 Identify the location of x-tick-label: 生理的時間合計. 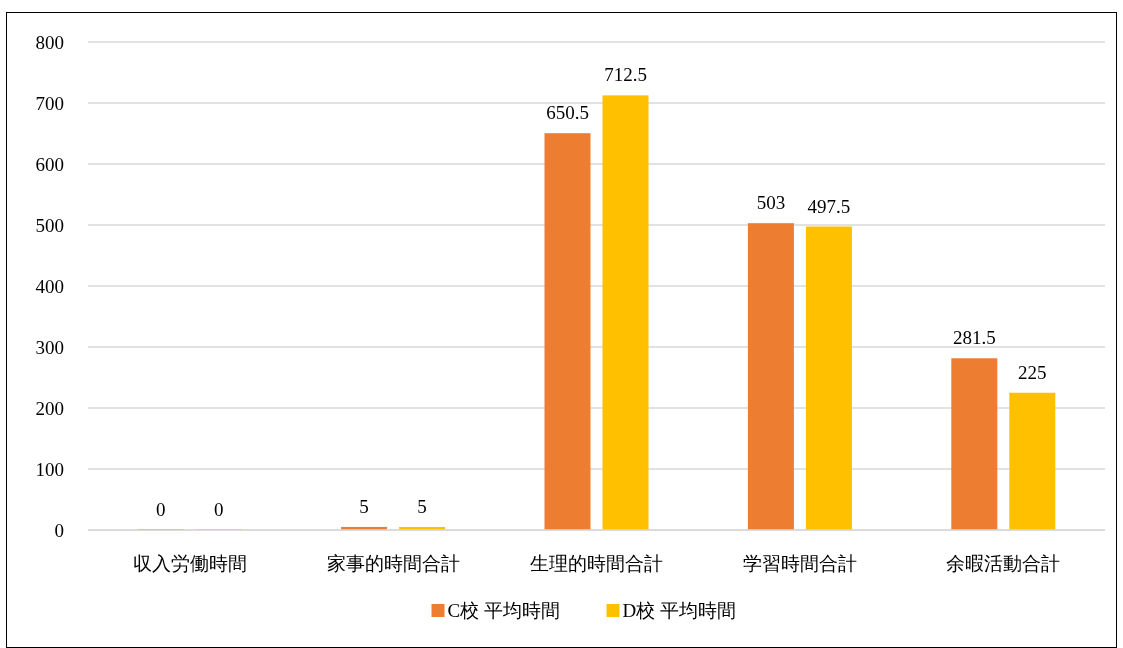
(596, 563).